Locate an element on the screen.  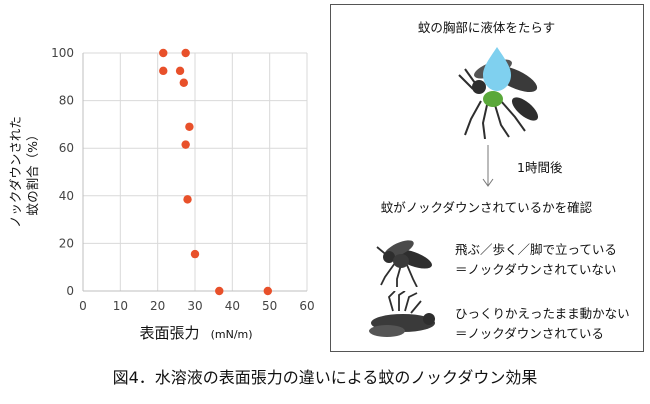
x-tick-label: 0 is located at coordinates (83, 306).